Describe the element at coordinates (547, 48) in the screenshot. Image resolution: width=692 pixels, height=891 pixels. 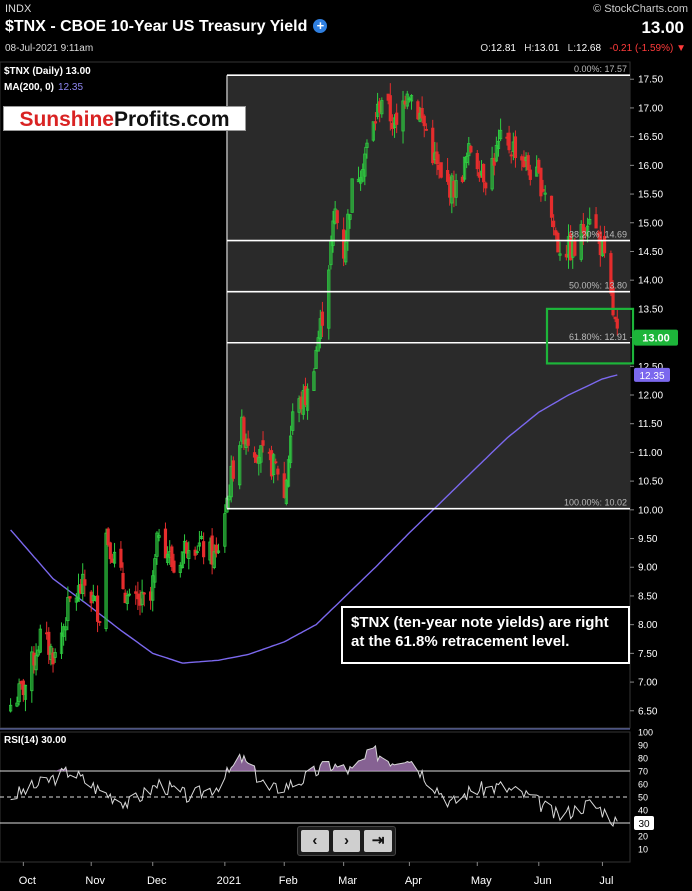
I see `high-value: 13.01` at that location.